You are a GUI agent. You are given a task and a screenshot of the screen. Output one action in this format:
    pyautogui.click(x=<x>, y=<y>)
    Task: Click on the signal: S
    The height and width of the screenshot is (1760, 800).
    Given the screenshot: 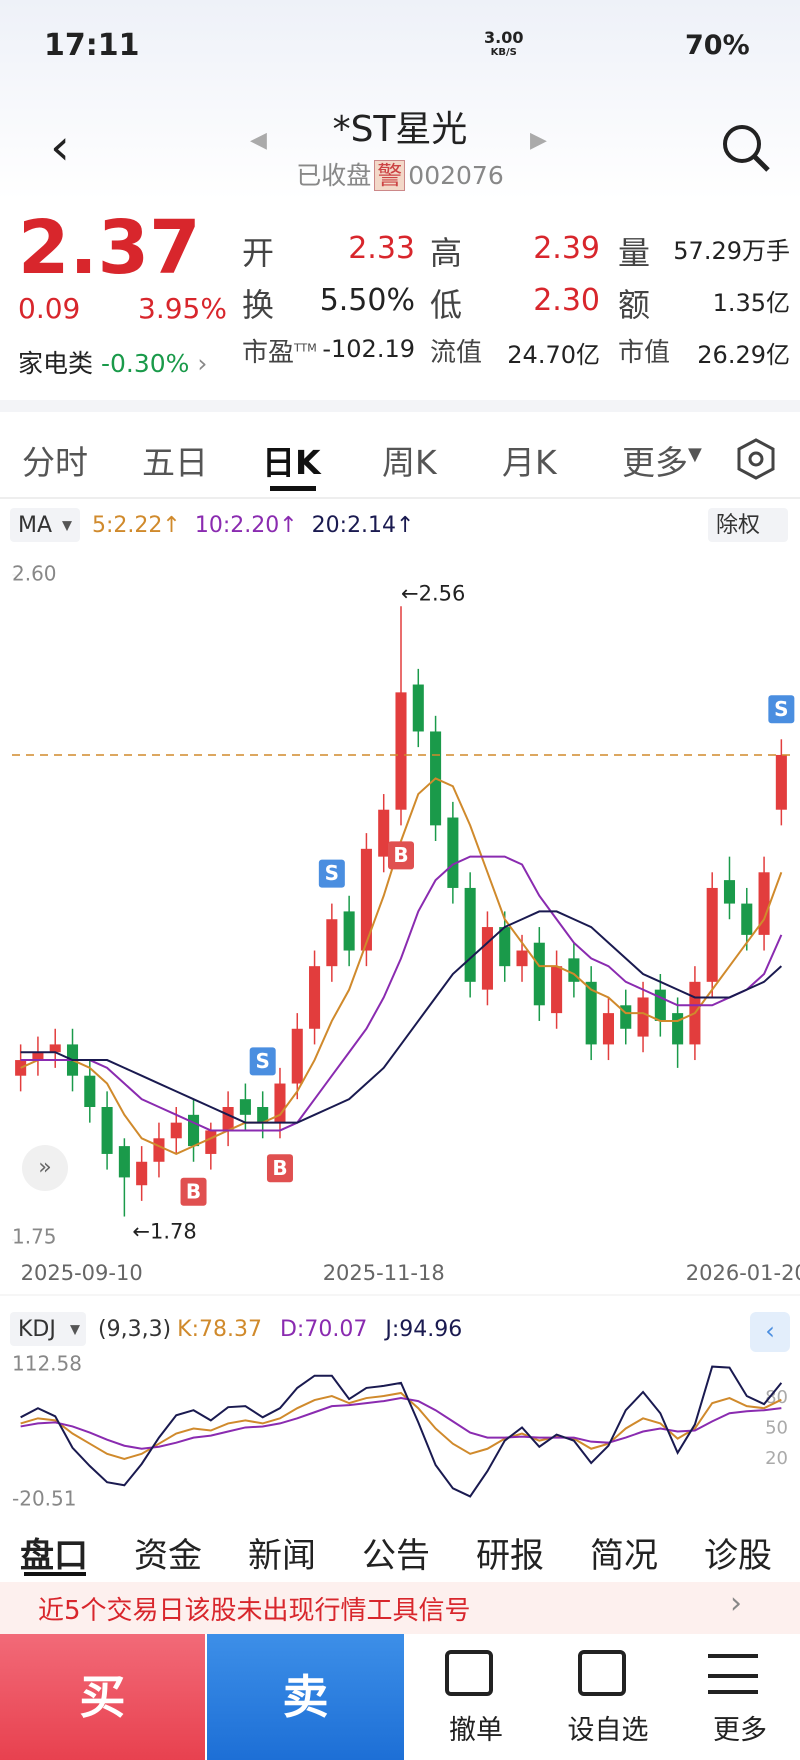 What is the action you would take?
    pyautogui.click(x=262, y=1061)
    